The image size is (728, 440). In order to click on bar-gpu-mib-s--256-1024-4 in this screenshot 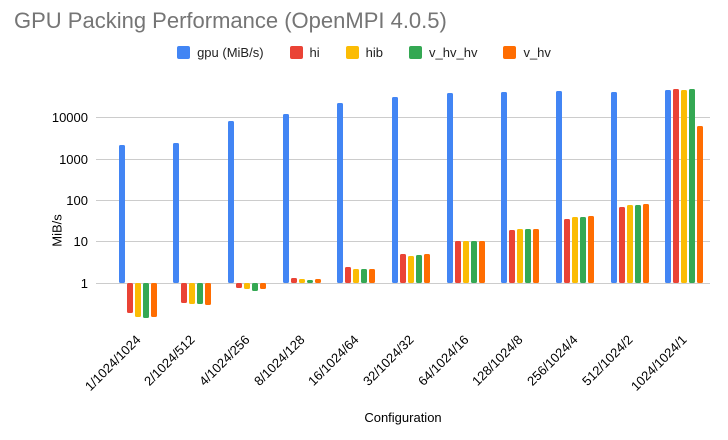, I will do `click(558, 187)`.